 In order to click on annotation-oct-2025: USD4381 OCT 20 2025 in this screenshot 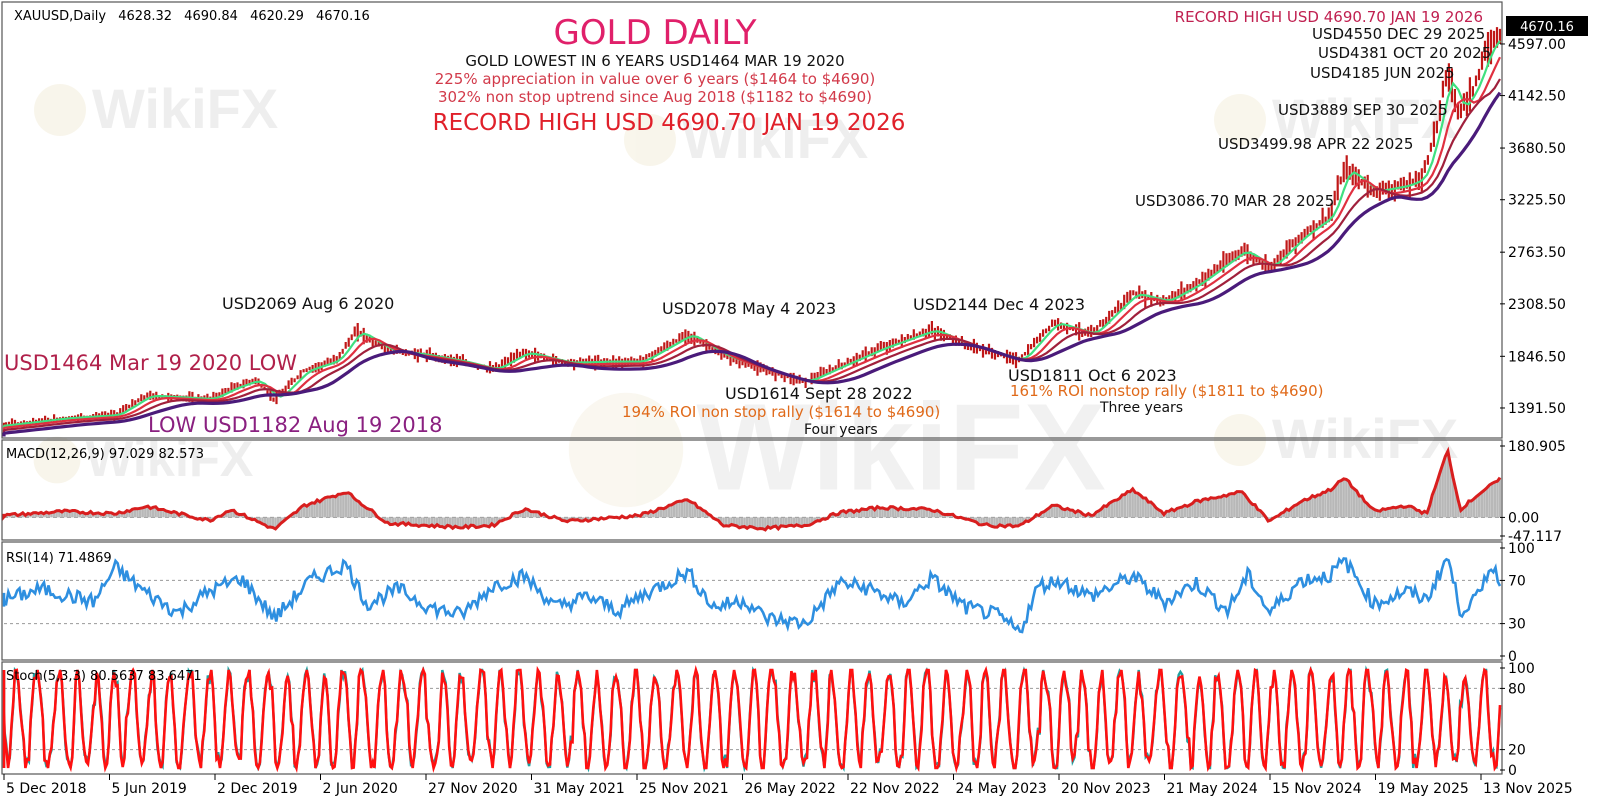, I will do `click(1404, 53)`.